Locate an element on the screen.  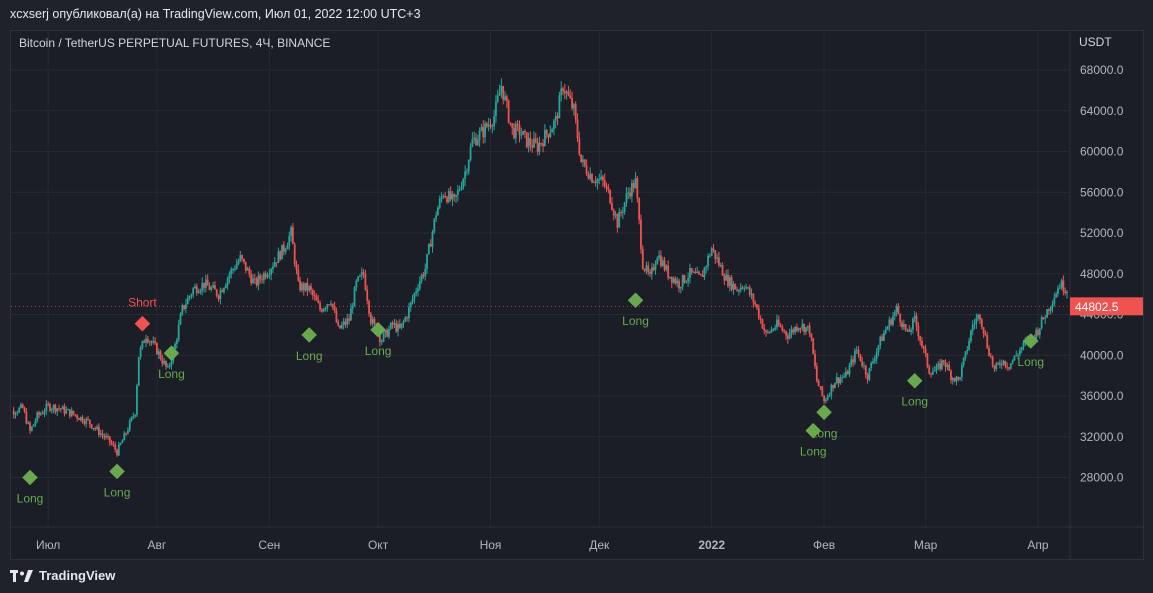
brand-name: TradingView is located at coordinates (77, 575).